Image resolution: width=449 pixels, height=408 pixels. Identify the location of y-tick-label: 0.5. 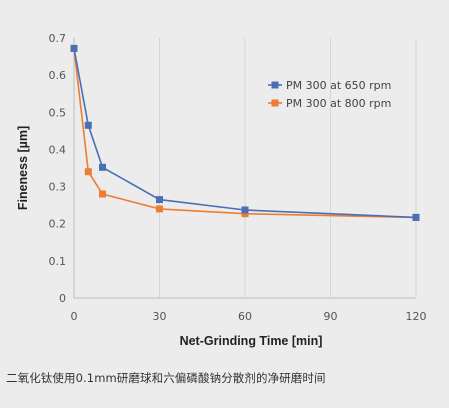
(58, 112).